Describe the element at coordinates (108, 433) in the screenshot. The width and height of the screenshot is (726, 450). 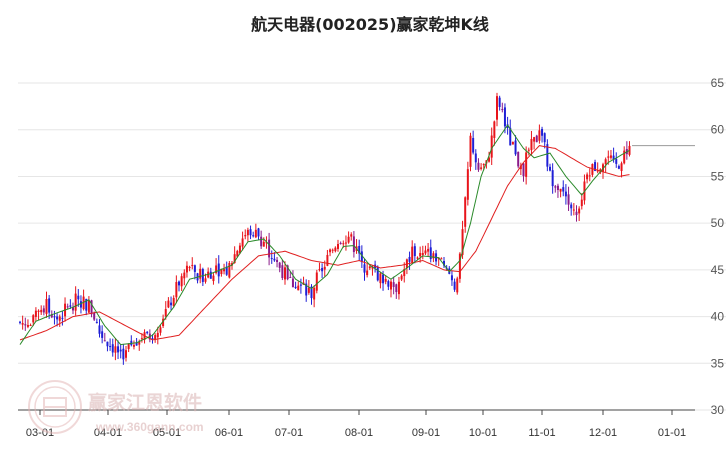
I see `x-tick-label: 04-01` at that location.